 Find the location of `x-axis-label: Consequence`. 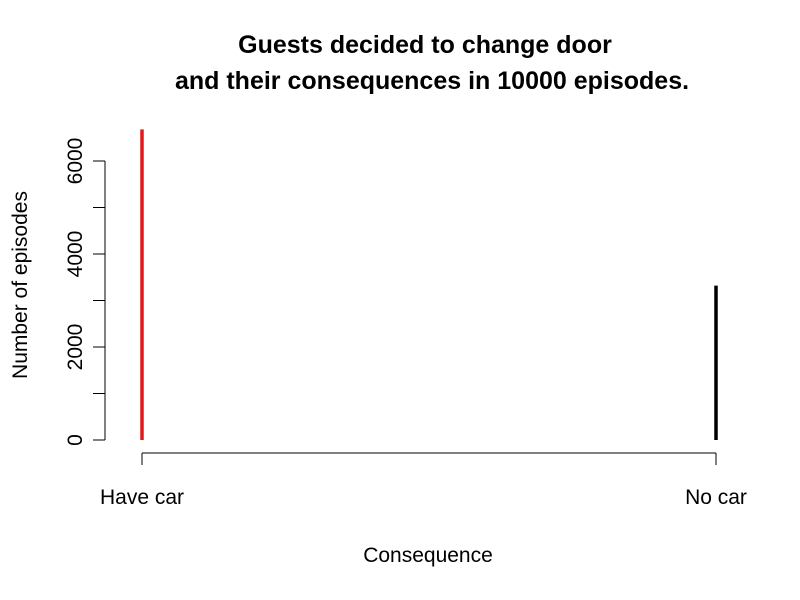

x-axis-label: Consequence is located at coordinates (428, 555).